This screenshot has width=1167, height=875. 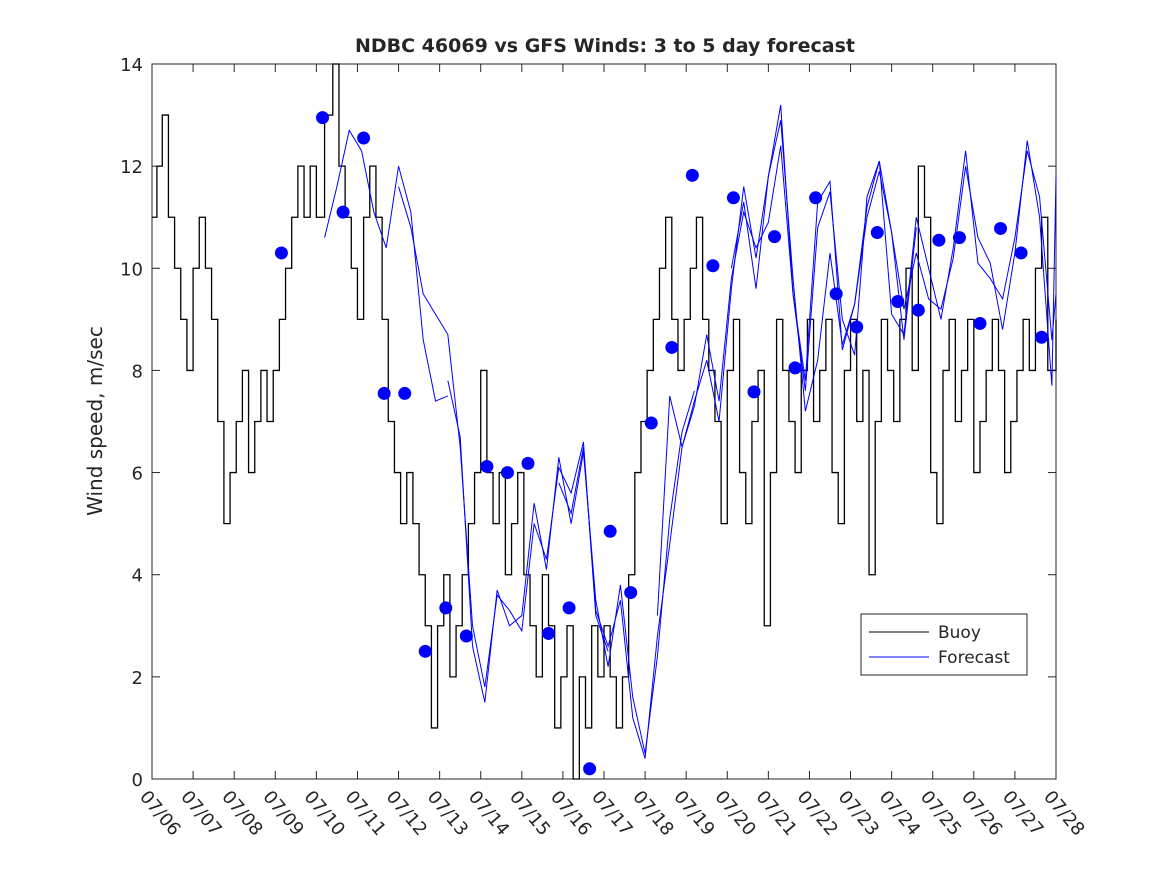 I want to click on y-tick-label: 0, so click(x=137, y=780).